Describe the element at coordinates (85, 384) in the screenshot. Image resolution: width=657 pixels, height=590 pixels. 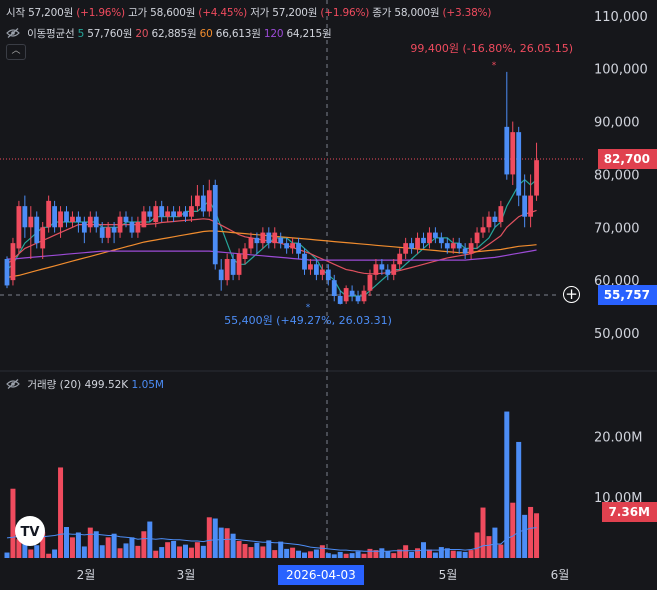
I see `volume-legend: 거래량 (20) 499.52K 1.05M` at that location.